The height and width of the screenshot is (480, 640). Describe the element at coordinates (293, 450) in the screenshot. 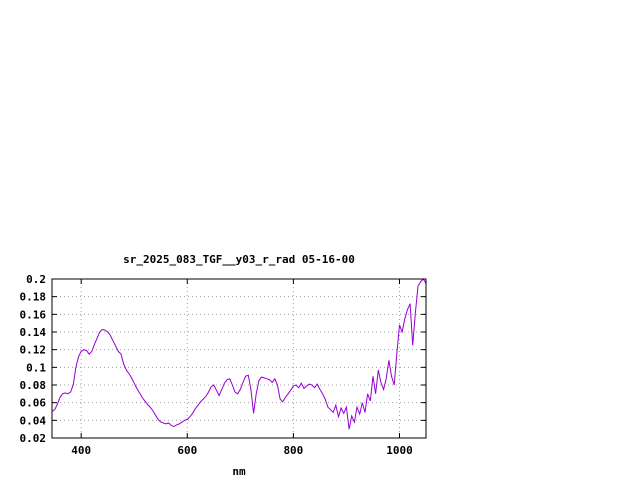

I see `x-tick-label: 800` at that location.